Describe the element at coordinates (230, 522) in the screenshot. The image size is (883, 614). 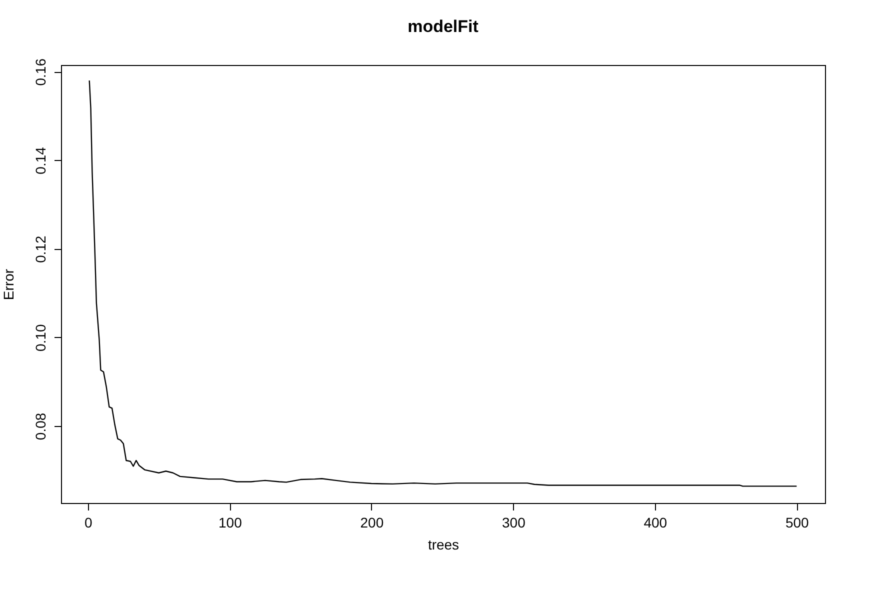
I see `x-tick-label: 100` at that location.